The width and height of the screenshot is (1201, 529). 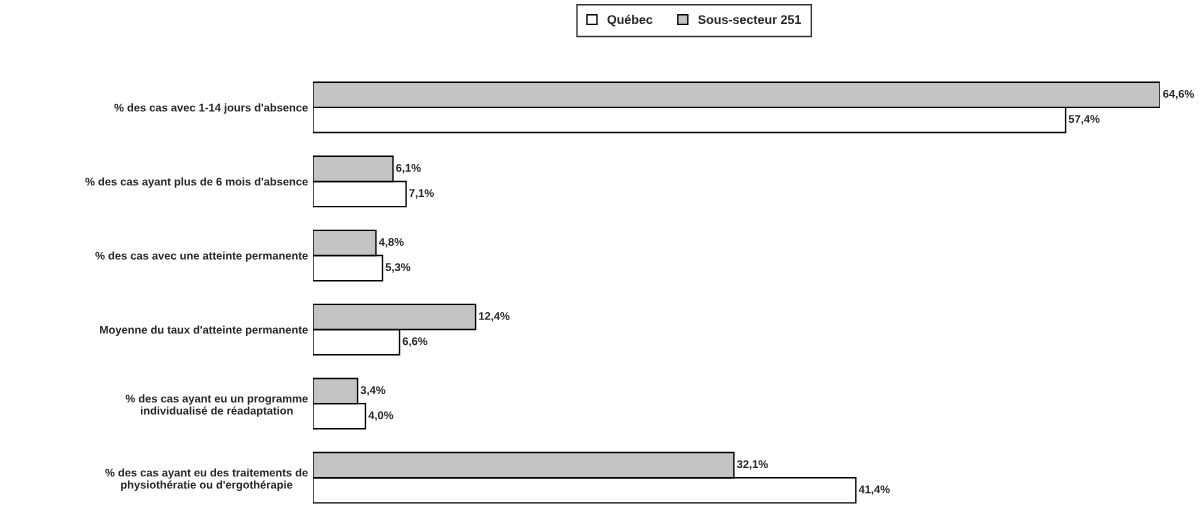 I want to click on legend-label: Sous-secteur 251, so click(x=749, y=20).